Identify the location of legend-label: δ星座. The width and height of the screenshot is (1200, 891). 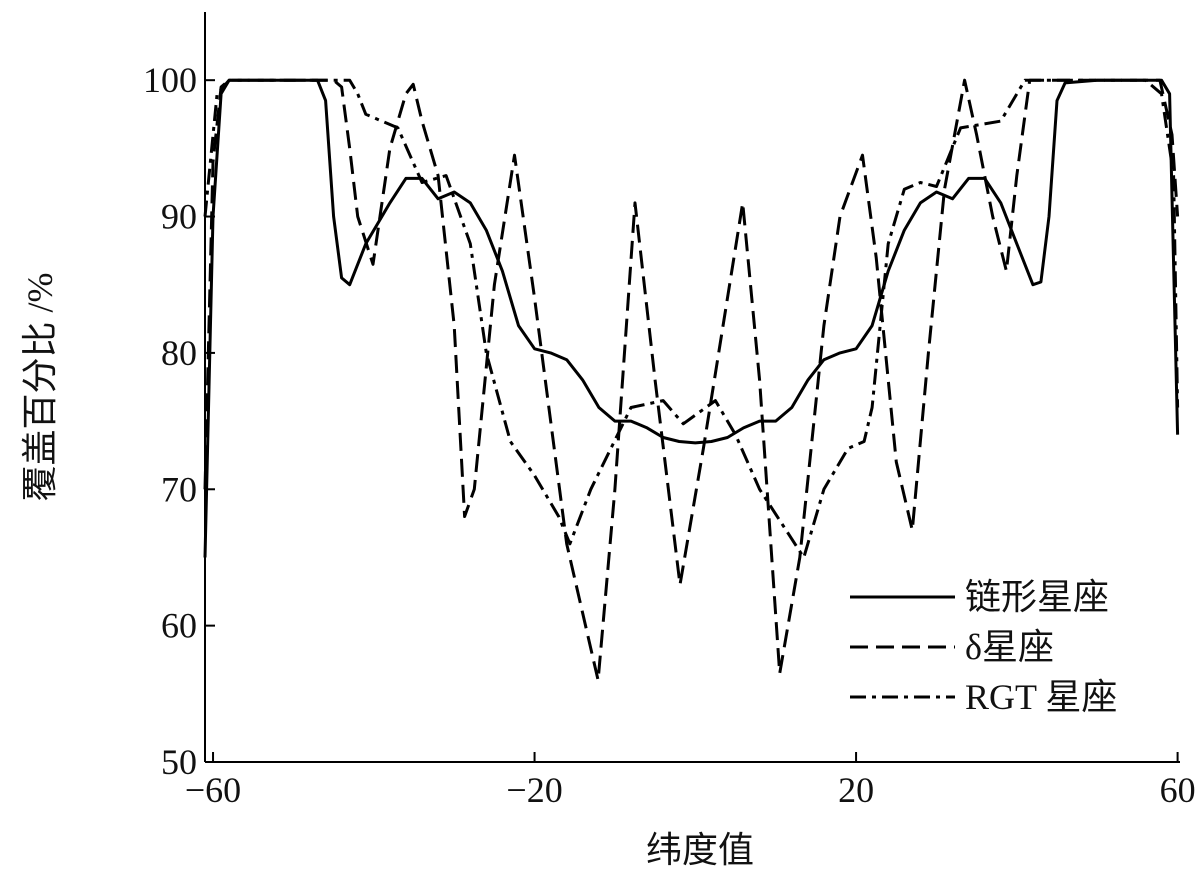
(1009, 647).